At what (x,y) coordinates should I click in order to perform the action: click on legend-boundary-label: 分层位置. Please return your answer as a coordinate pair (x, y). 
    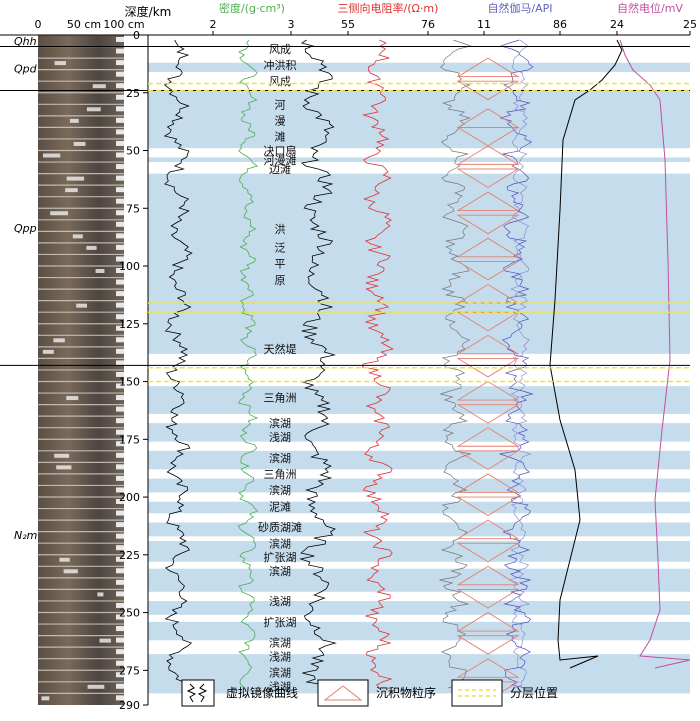
    Looking at the image, I should click on (534, 692).